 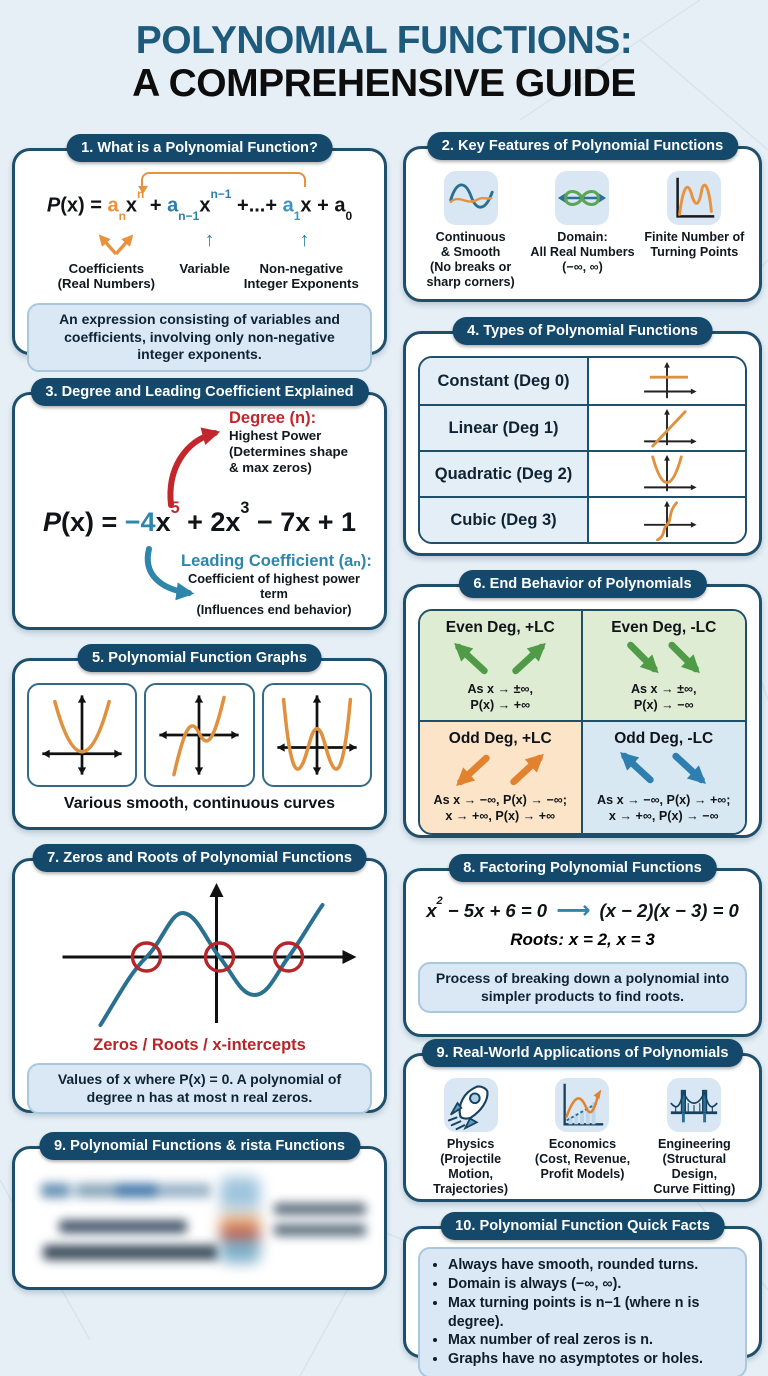 What do you see at coordinates (582, 584) in the screenshot?
I see `panel-6-title: 6. End Behavior of Polynomials` at bounding box center [582, 584].